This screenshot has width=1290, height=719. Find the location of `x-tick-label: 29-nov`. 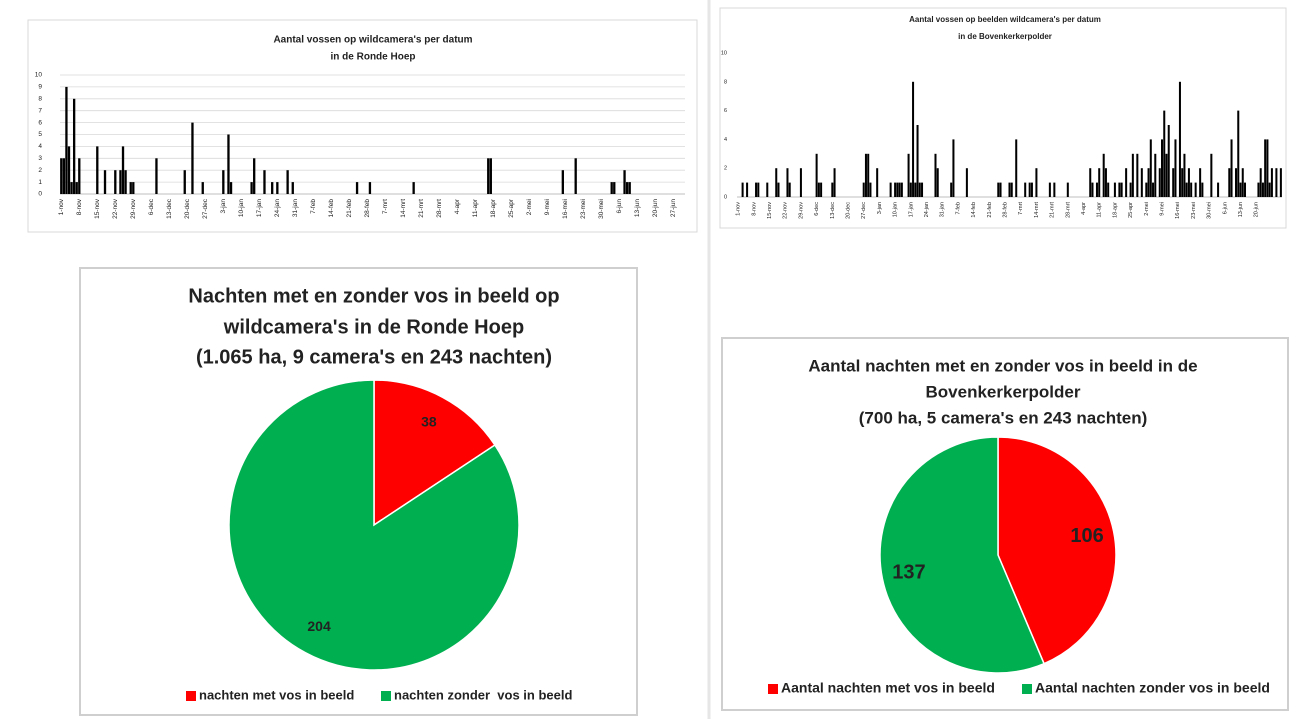

x-tick-label: 29-nov is located at coordinates (801, 210).